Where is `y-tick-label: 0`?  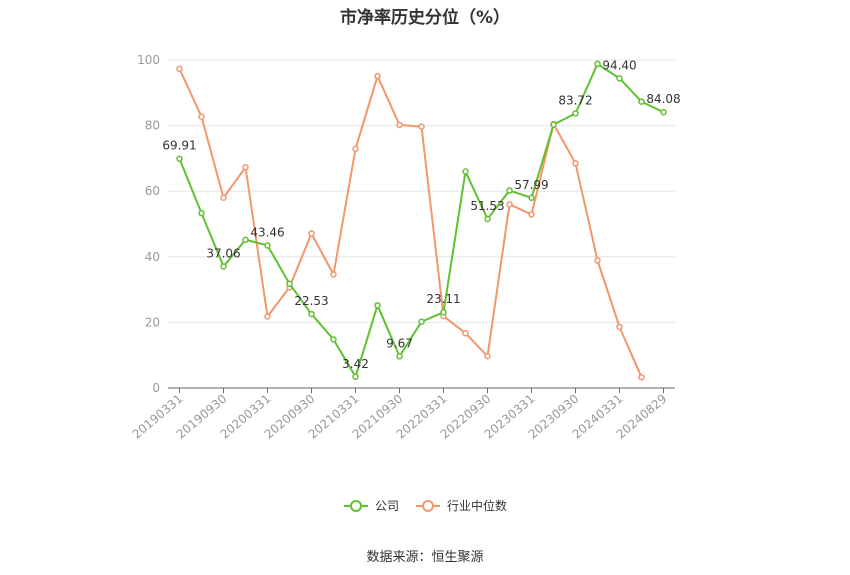 y-tick-label: 0 is located at coordinates (156, 388).